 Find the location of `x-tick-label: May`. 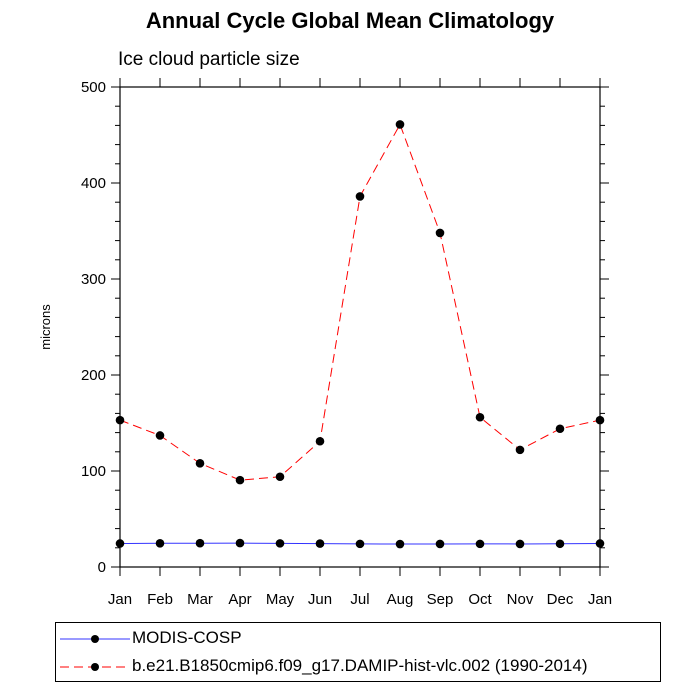

x-tick-label: May is located at coordinates (280, 599).